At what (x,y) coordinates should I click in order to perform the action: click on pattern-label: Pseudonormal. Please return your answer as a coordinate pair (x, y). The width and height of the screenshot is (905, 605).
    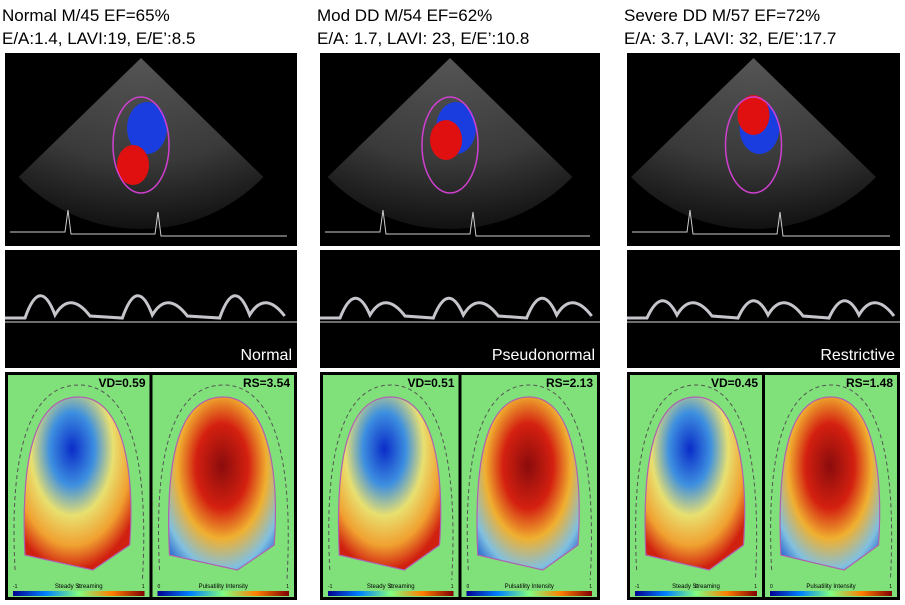
    Looking at the image, I should click on (543, 355).